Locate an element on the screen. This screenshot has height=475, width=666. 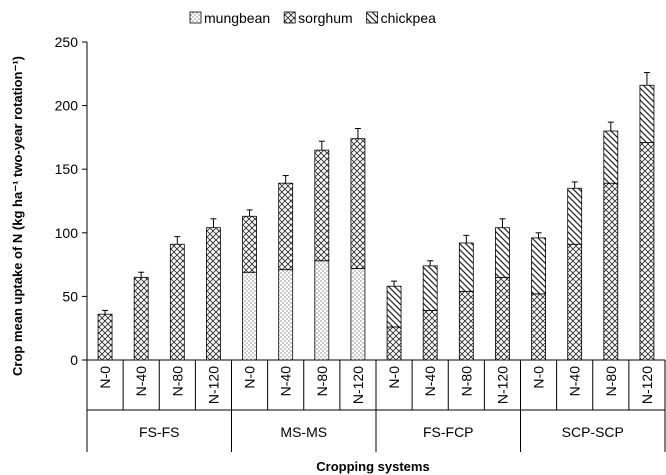
x-group-label: MS-MS is located at coordinates (303, 432).